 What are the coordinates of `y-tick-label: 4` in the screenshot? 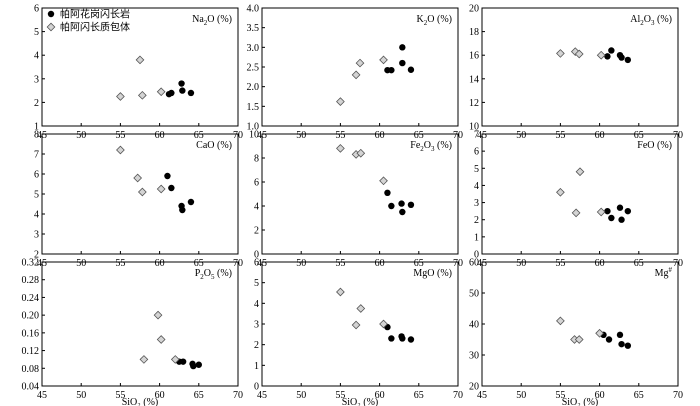 It's located at (36, 215).